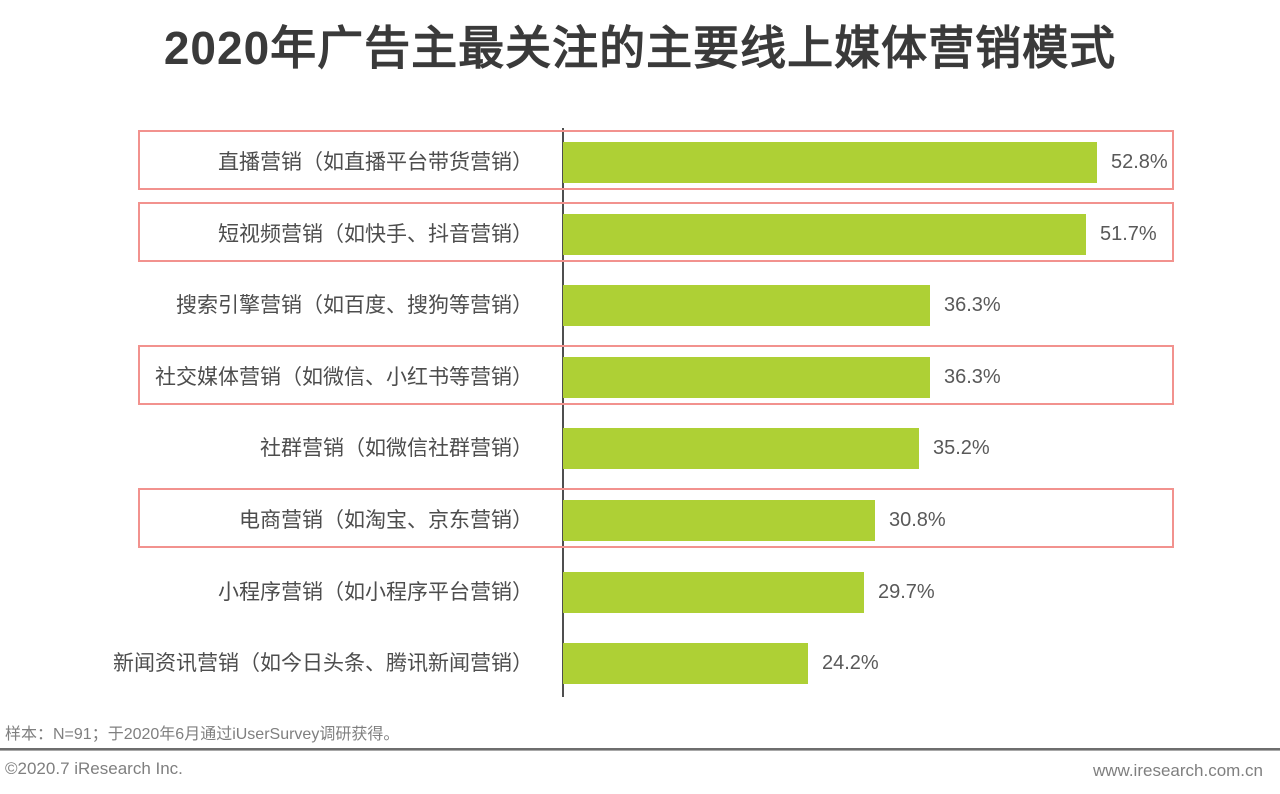  I want to click on bar-label: 短视频营销（如快手、抖音营销）, so click(375, 234).